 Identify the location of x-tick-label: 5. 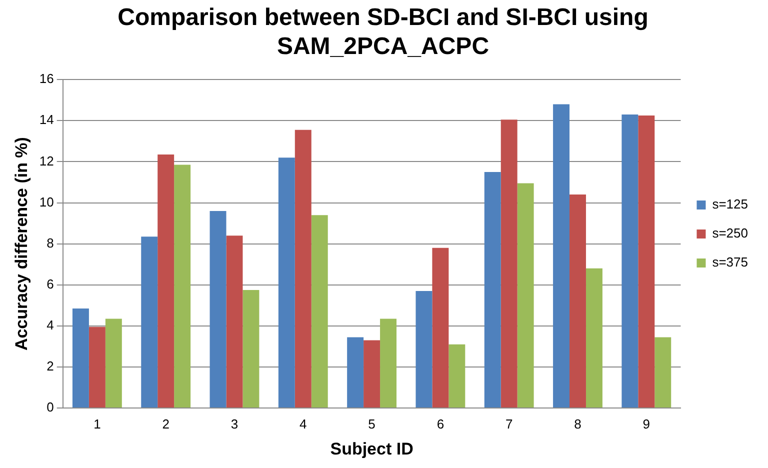
(372, 424).